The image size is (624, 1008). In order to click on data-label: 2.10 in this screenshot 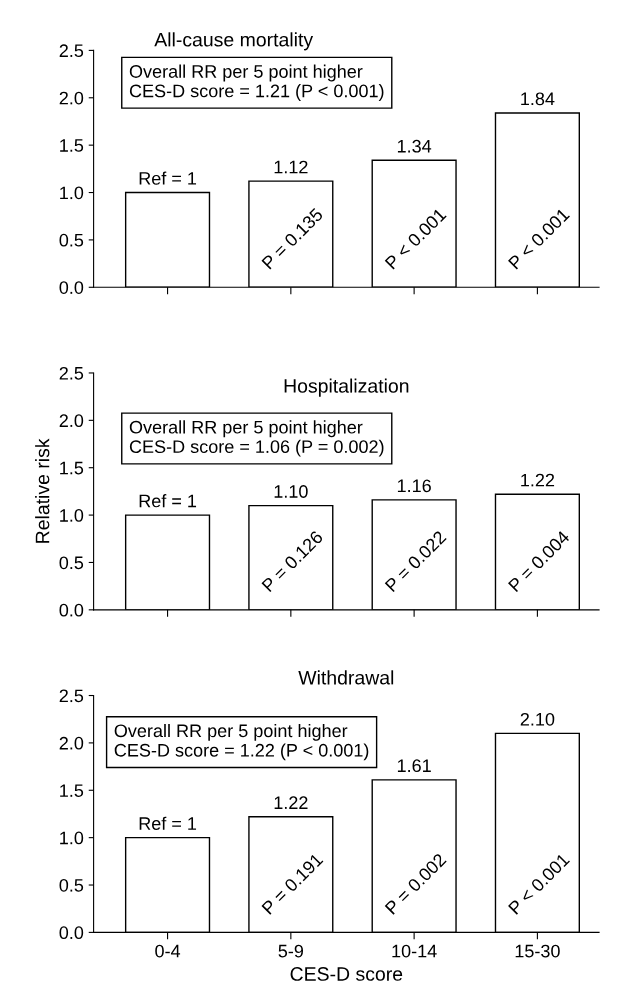, I will do `click(537, 719)`.